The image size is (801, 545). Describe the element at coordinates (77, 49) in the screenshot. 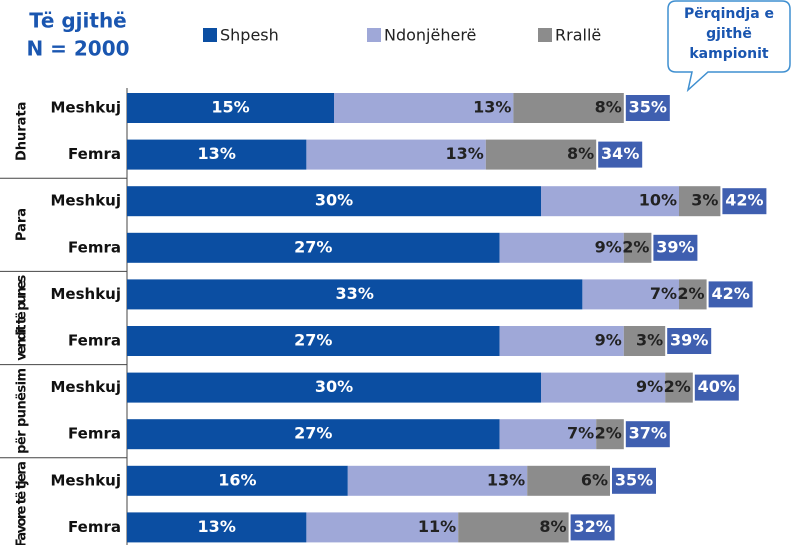

I see `chart-subtitle: N = 2000` at that location.